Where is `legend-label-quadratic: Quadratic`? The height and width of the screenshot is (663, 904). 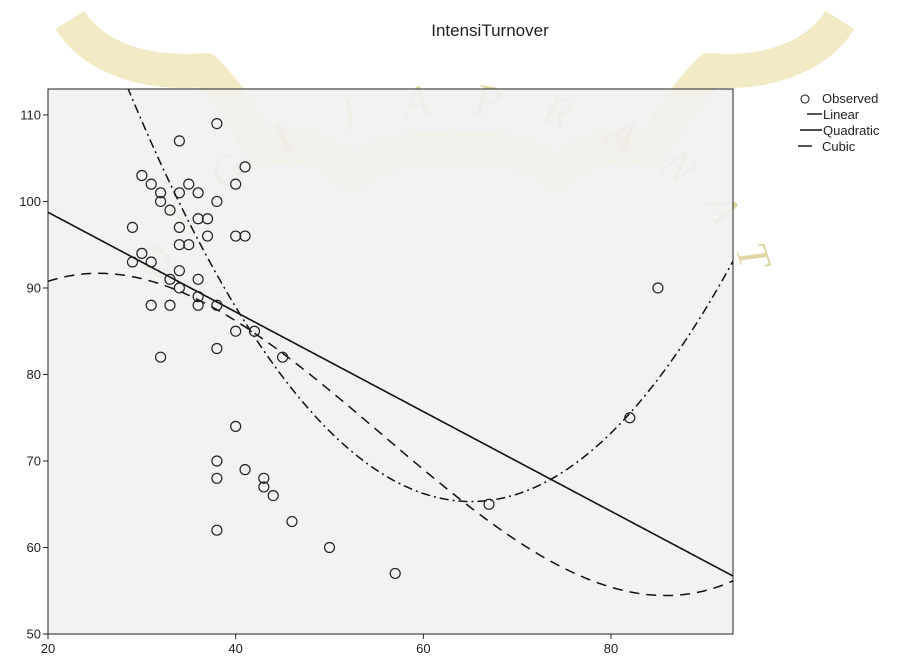 legend-label-quadratic: Quadratic is located at coordinates (851, 130).